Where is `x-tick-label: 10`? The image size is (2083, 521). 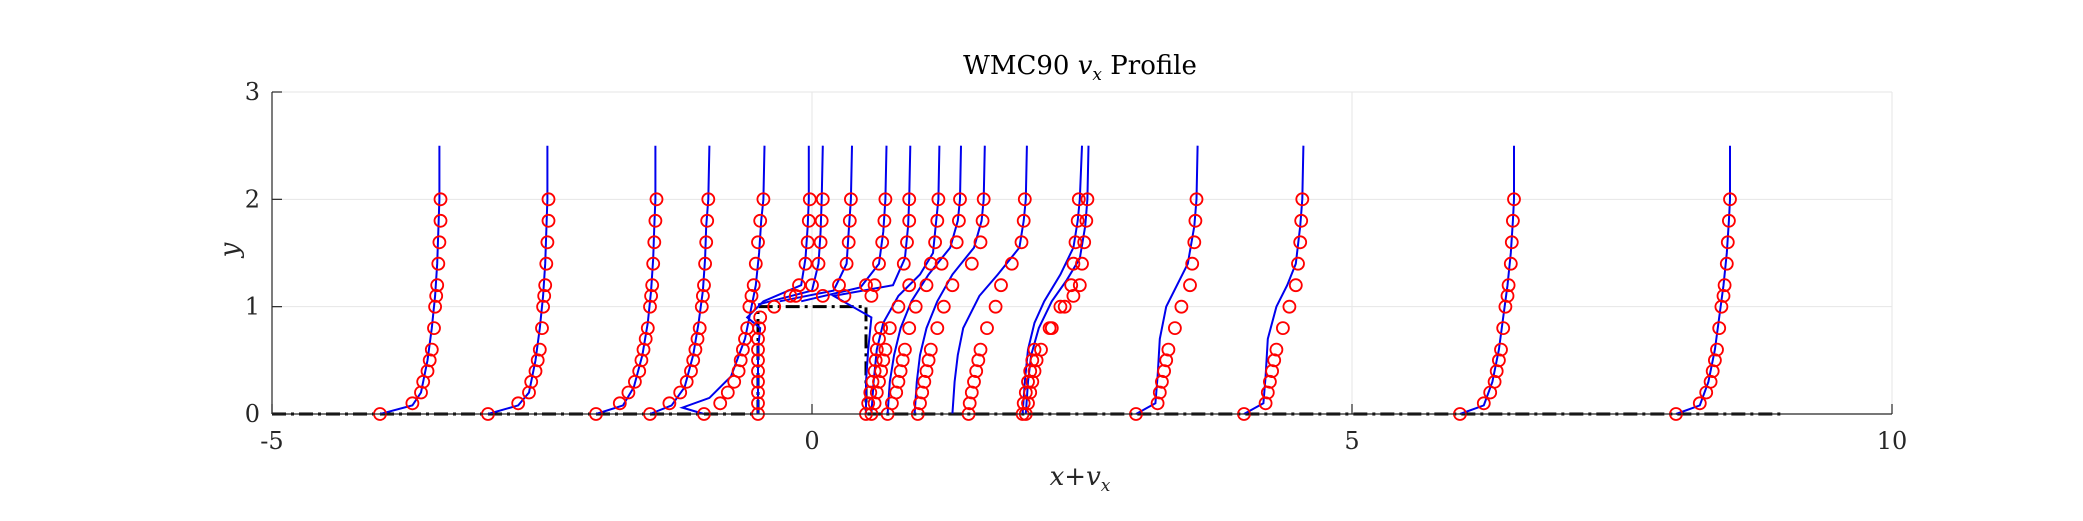 x-tick-label: 10 is located at coordinates (1892, 441).